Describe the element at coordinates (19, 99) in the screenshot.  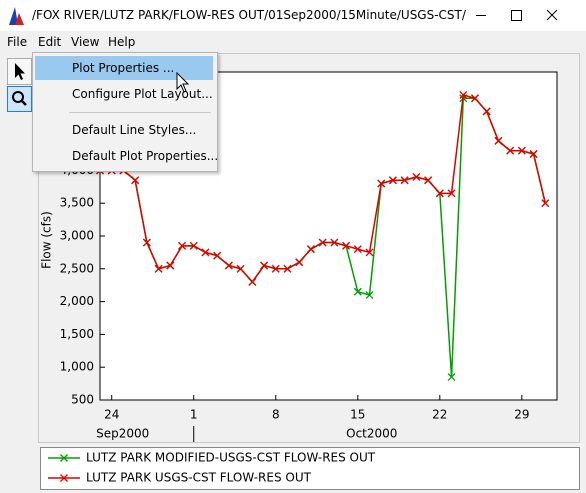
I see `zoom-tool` at that location.